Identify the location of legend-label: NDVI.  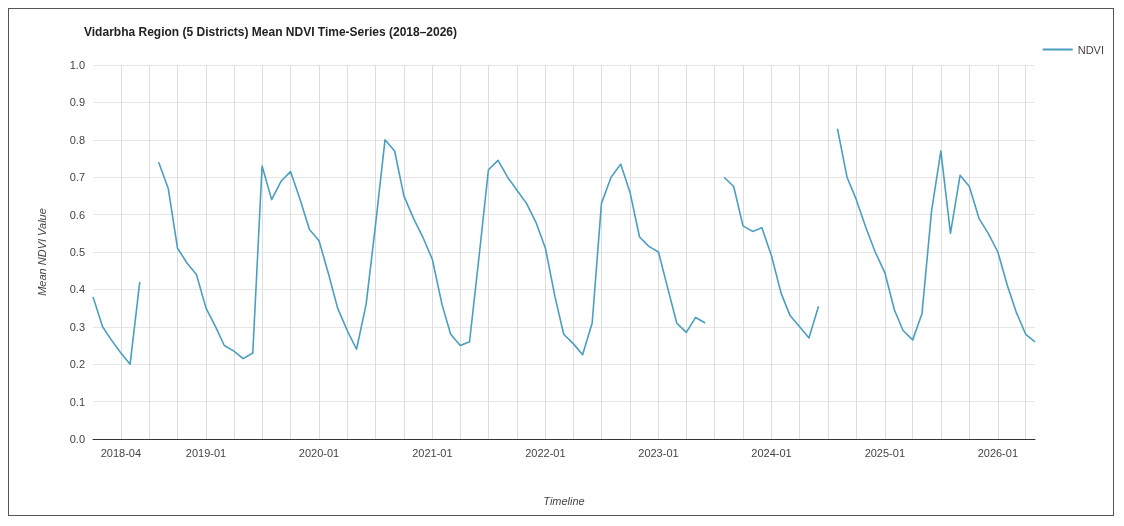
(1090, 49).